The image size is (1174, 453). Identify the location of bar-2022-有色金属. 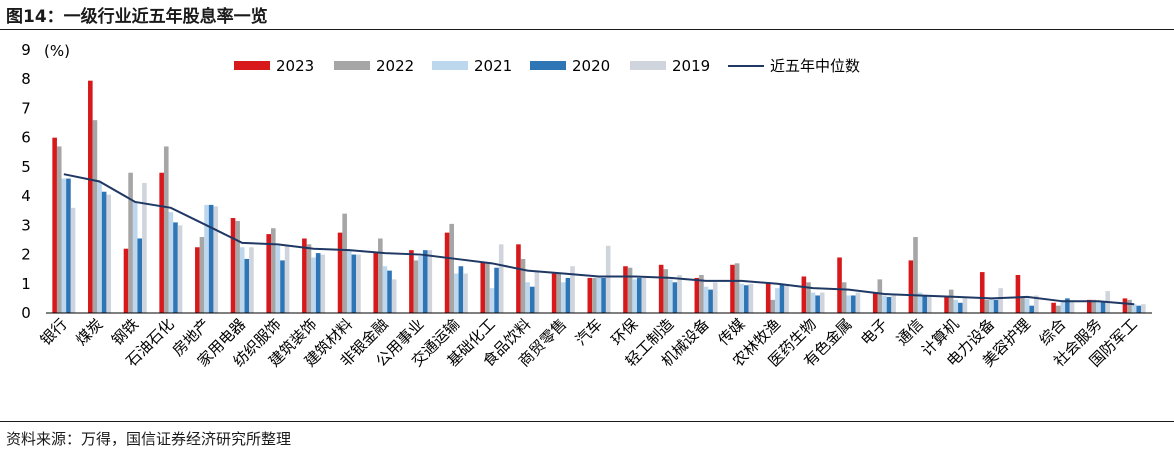
(844, 297).